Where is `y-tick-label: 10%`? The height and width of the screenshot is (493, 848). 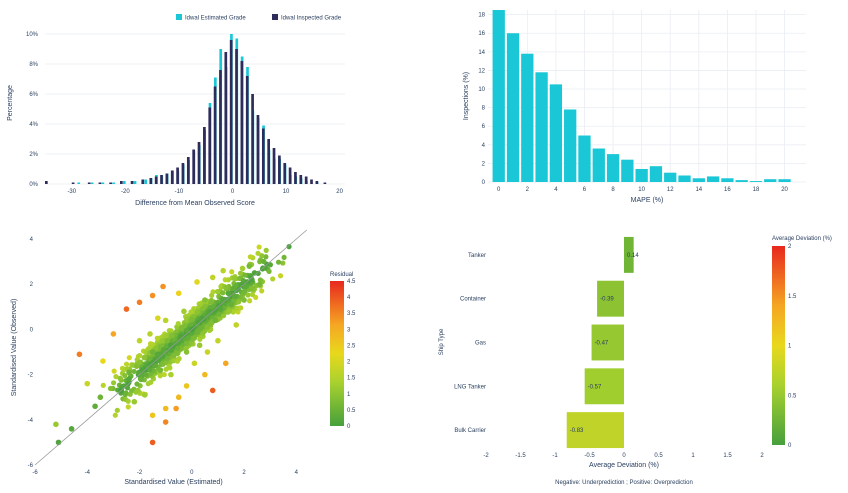 y-tick-label: 10% is located at coordinates (32, 35).